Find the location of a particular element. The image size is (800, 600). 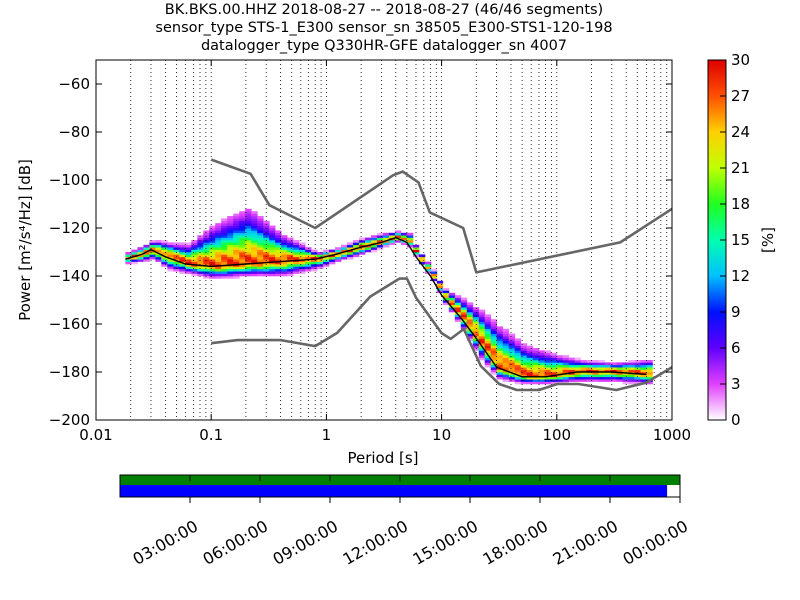

y-tick-label: −60 is located at coordinates (74, 84).